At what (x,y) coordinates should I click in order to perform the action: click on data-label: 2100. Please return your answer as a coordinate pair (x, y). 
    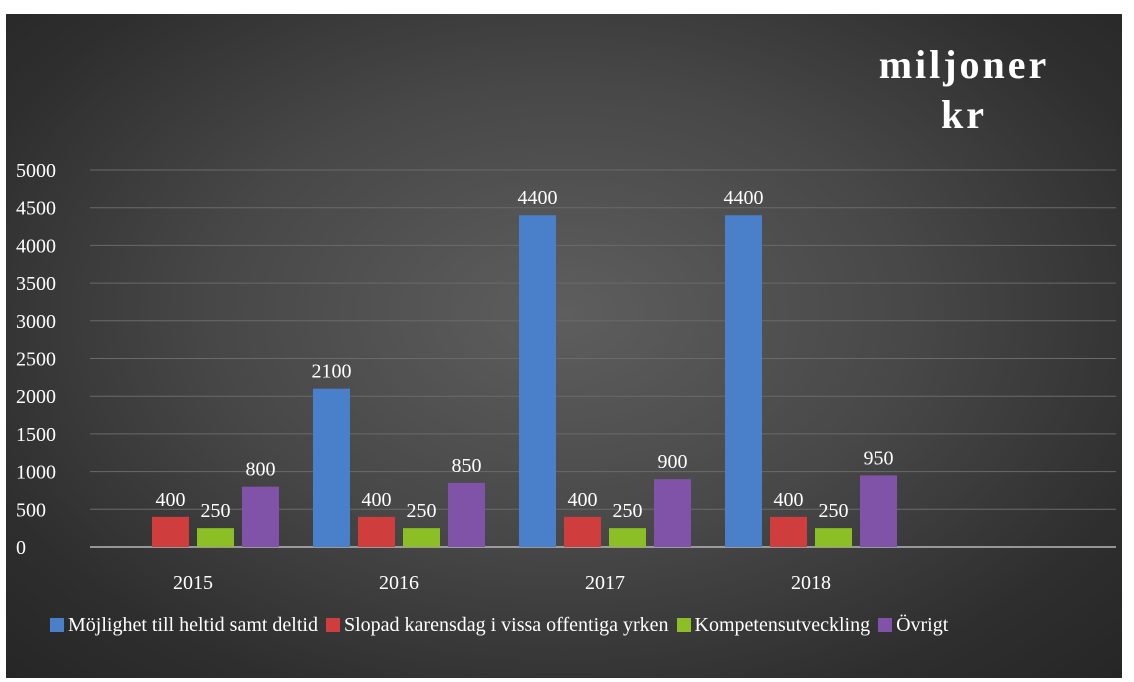
    Looking at the image, I should click on (332, 372).